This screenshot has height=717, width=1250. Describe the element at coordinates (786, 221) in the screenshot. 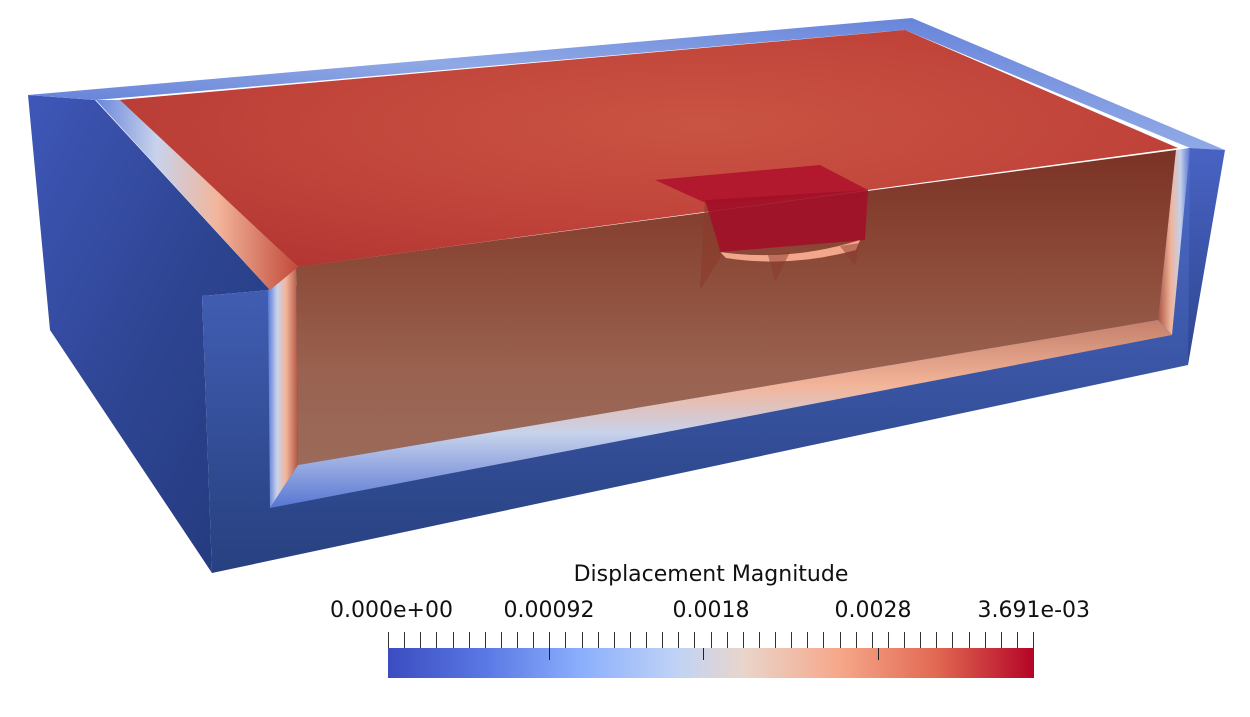

I see `indent-front` at that location.